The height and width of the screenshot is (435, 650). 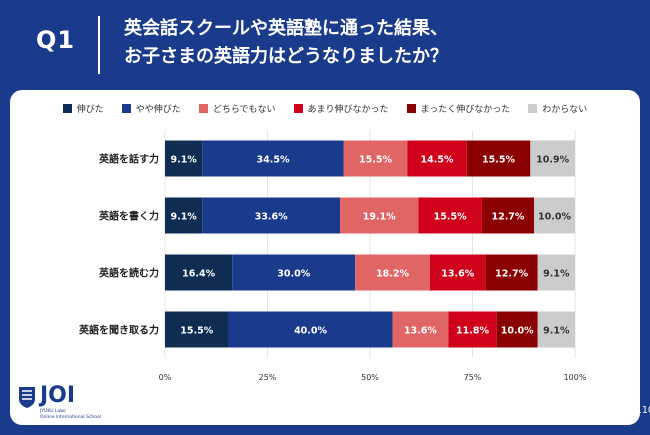 I want to click on category-label: 英語を聞き取る力, so click(x=118, y=330).